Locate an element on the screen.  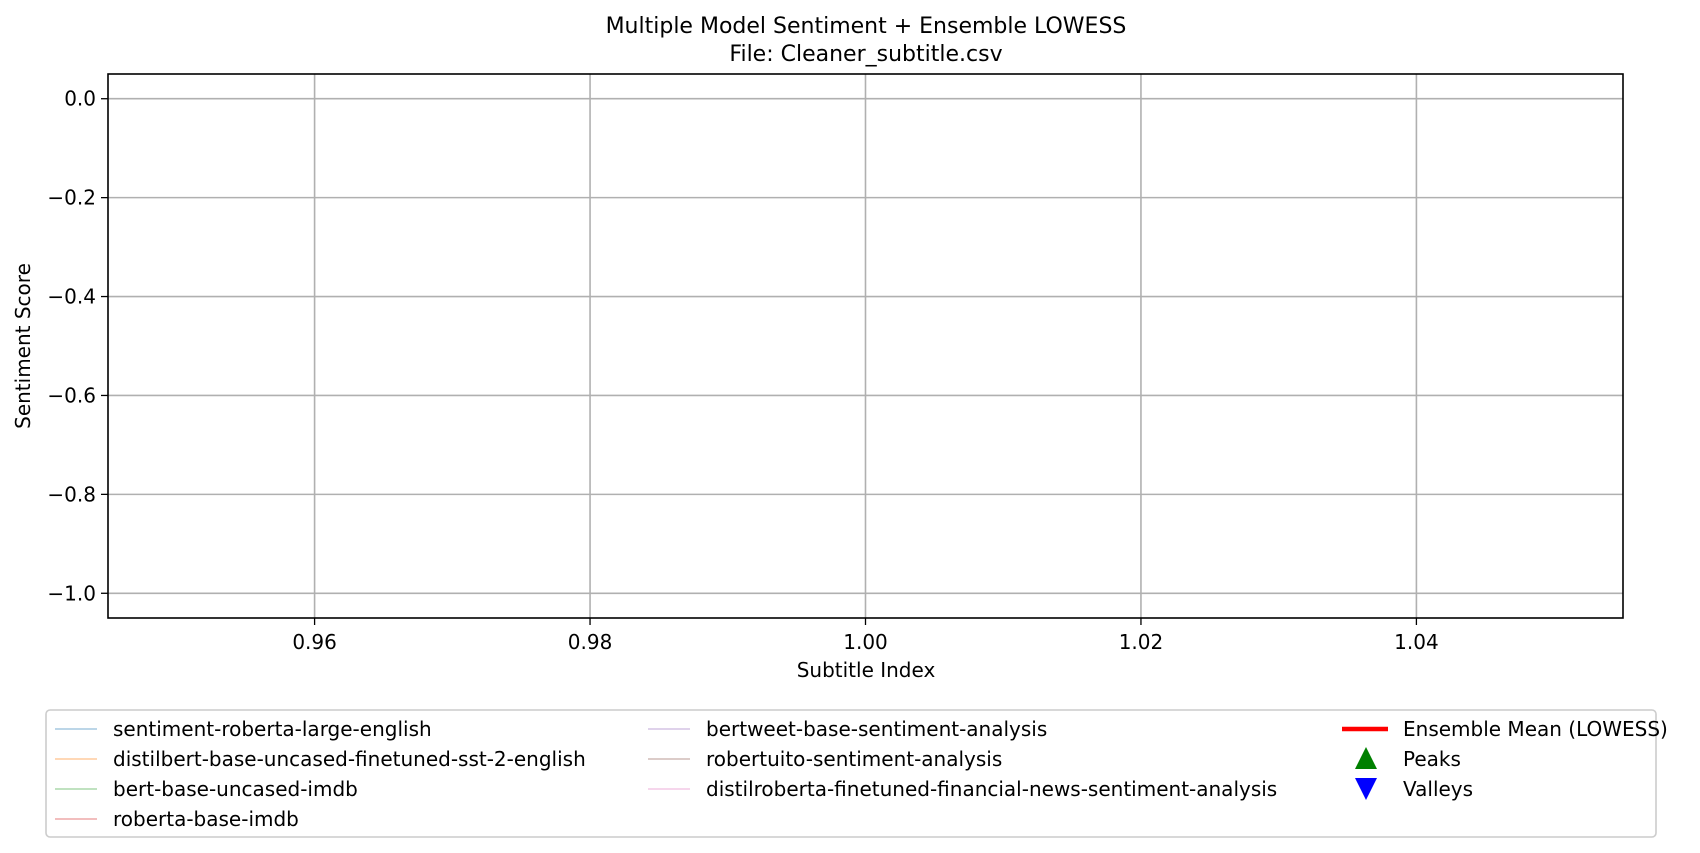
y-axis-ticks: 0.0 −0.2 −0.4 −0.6 −0.8 −1.0 is located at coordinates (77, 346).